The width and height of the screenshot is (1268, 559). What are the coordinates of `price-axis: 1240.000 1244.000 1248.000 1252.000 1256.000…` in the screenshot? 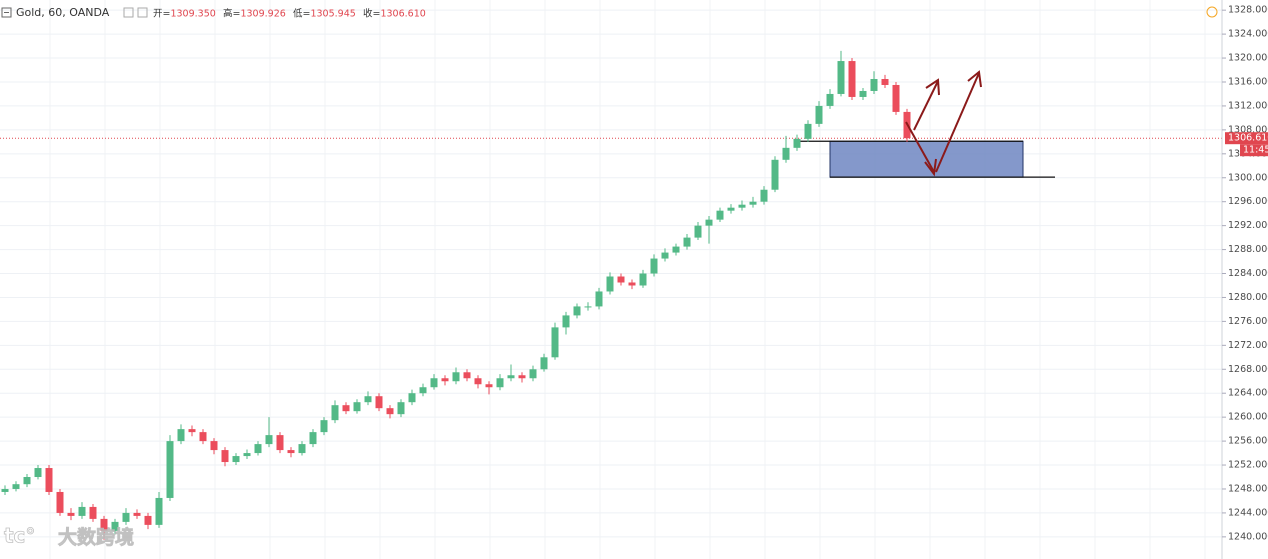 It's located at (1245, 273).